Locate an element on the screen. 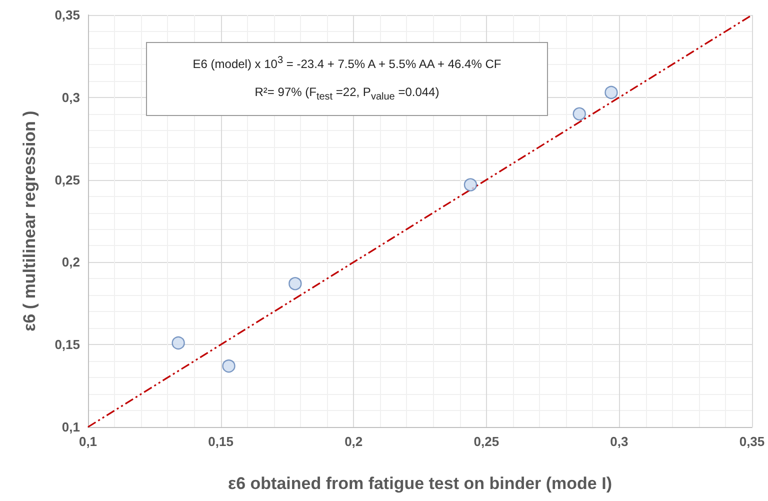  x-tick-label: 0,25 is located at coordinates (487, 441).